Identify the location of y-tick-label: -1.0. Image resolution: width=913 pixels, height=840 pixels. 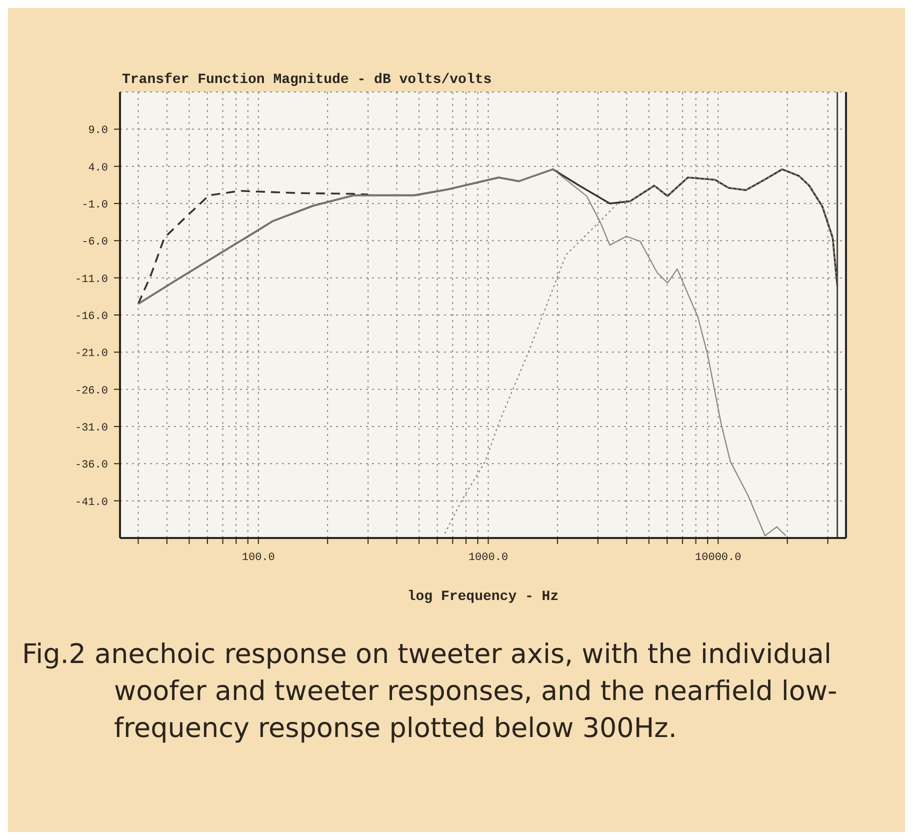
(95, 206).